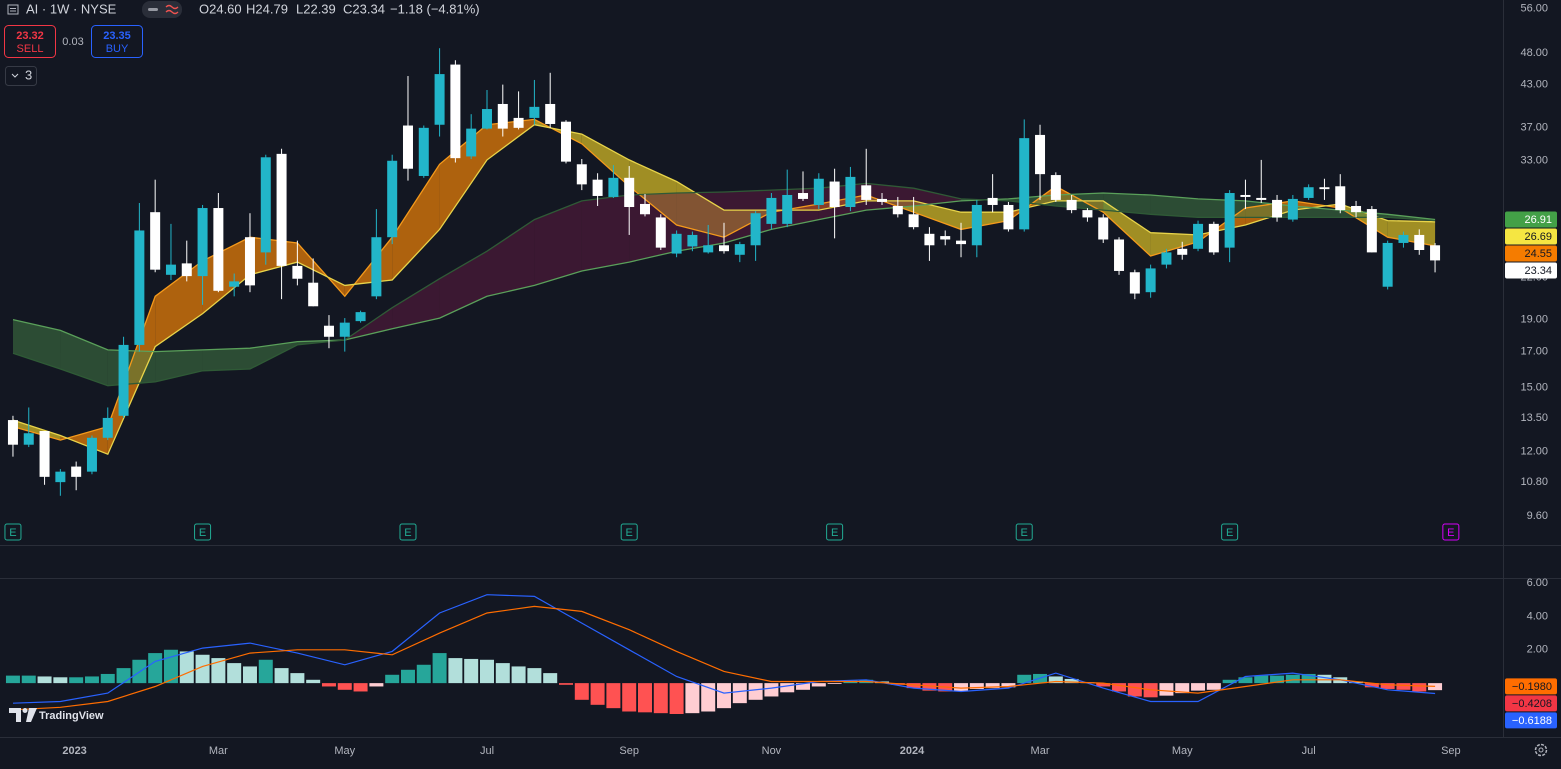  I want to click on y-tick-label: 13.50, so click(1534, 418).